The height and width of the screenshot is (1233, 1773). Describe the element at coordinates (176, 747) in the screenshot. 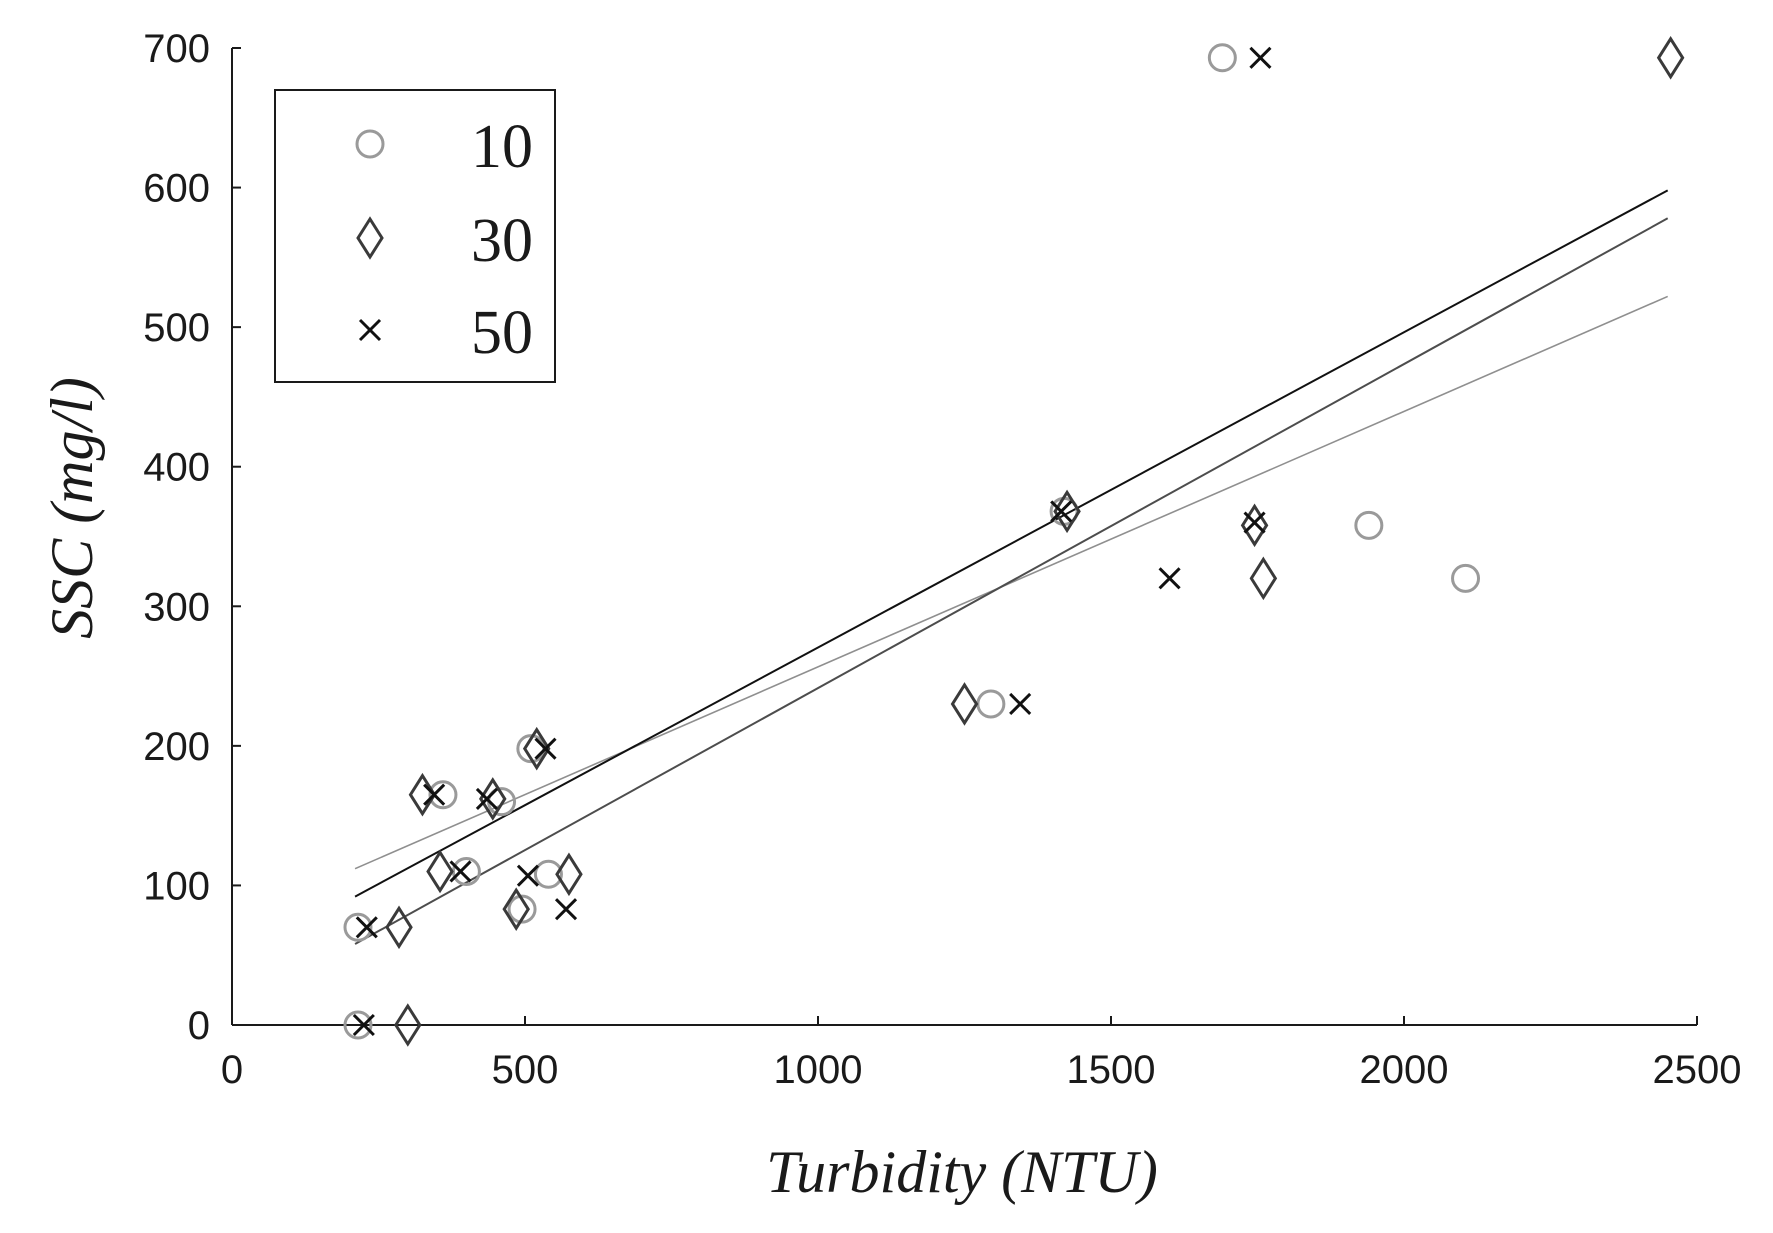

I see `y-tick-label: 200` at that location.